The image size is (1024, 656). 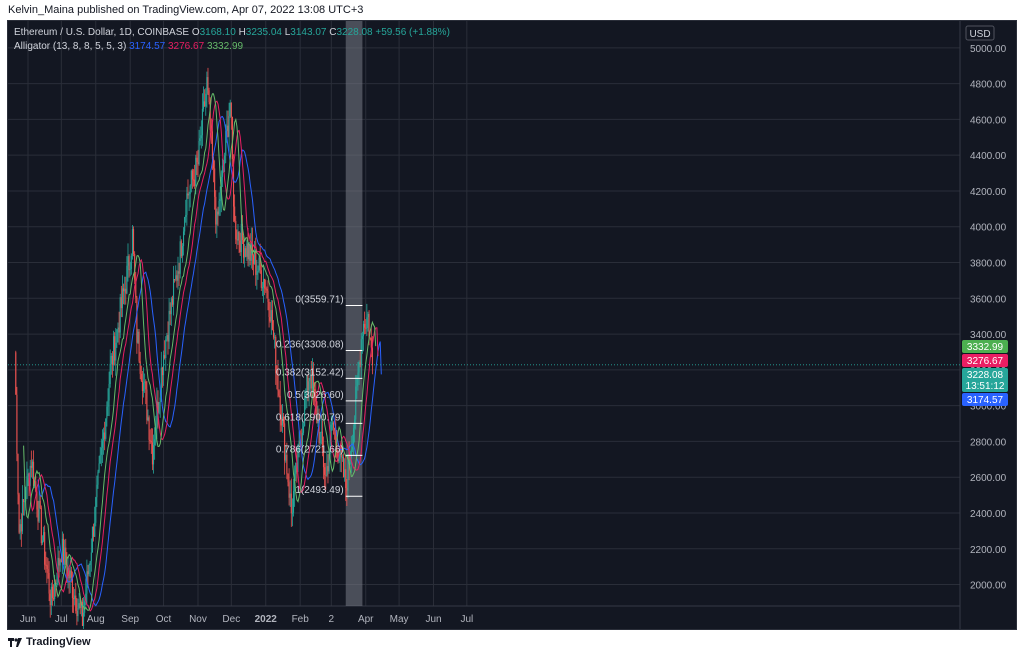 What do you see at coordinates (433, 619) in the screenshot?
I see `x-axis-label: Jun` at bounding box center [433, 619].